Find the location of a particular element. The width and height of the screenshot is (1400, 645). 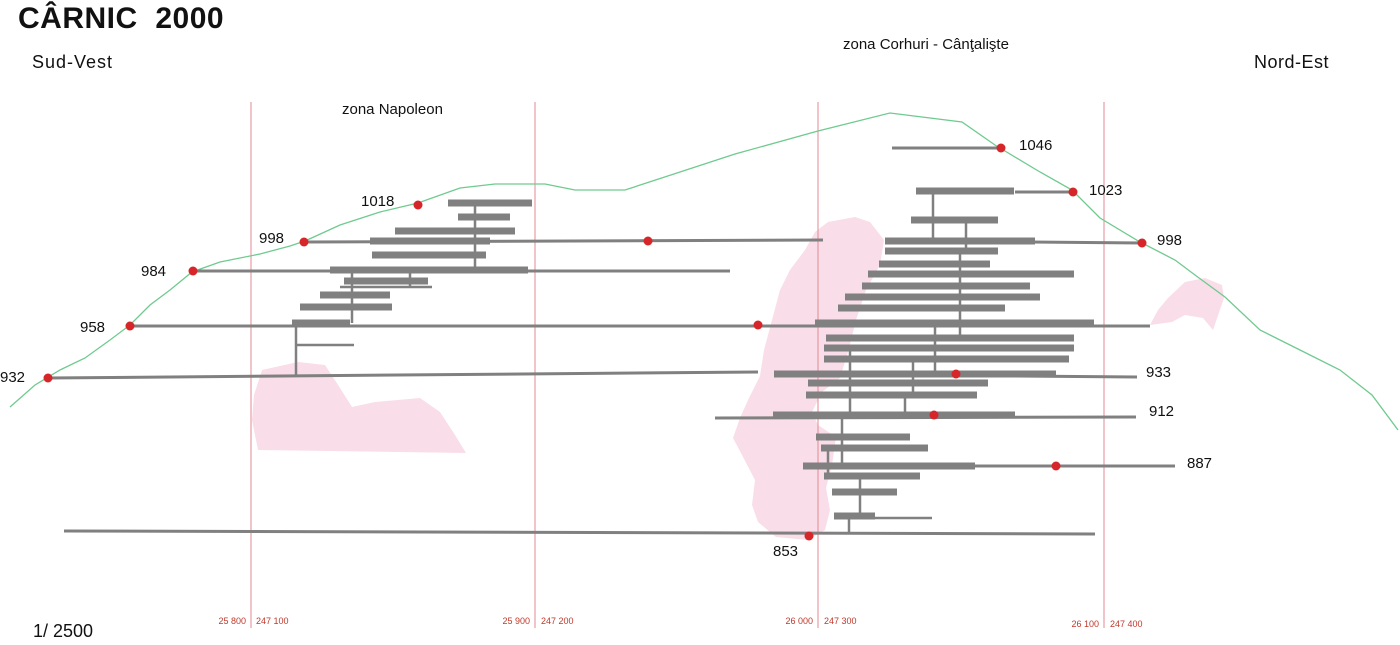

gallery-level-998-east is located at coordinates (1086, 242).